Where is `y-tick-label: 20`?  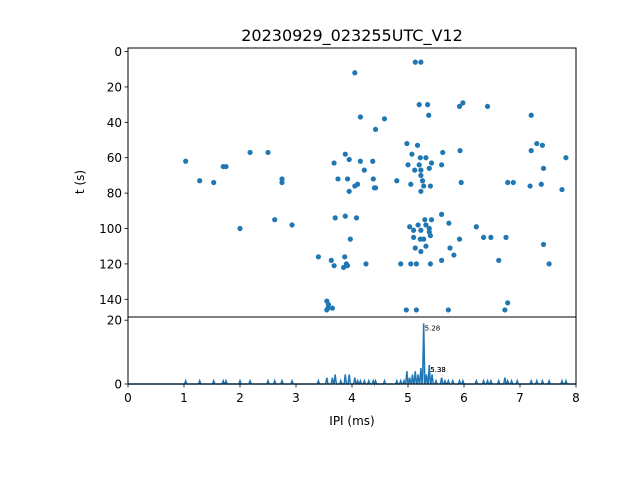
y-tick-label: 20 is located at coordinates (114, 87).